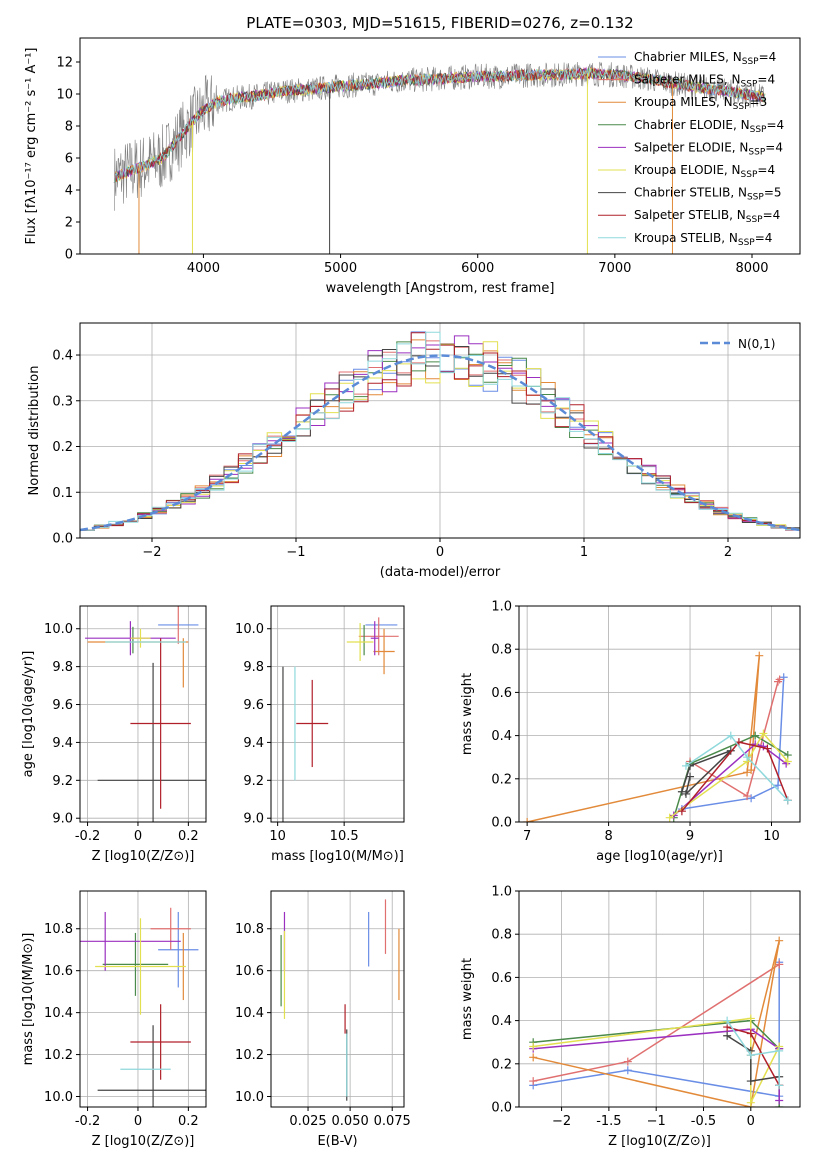 This screenshot has height=1170, width=819. I want to click on y-tick-label: 6, so click(69, 159).